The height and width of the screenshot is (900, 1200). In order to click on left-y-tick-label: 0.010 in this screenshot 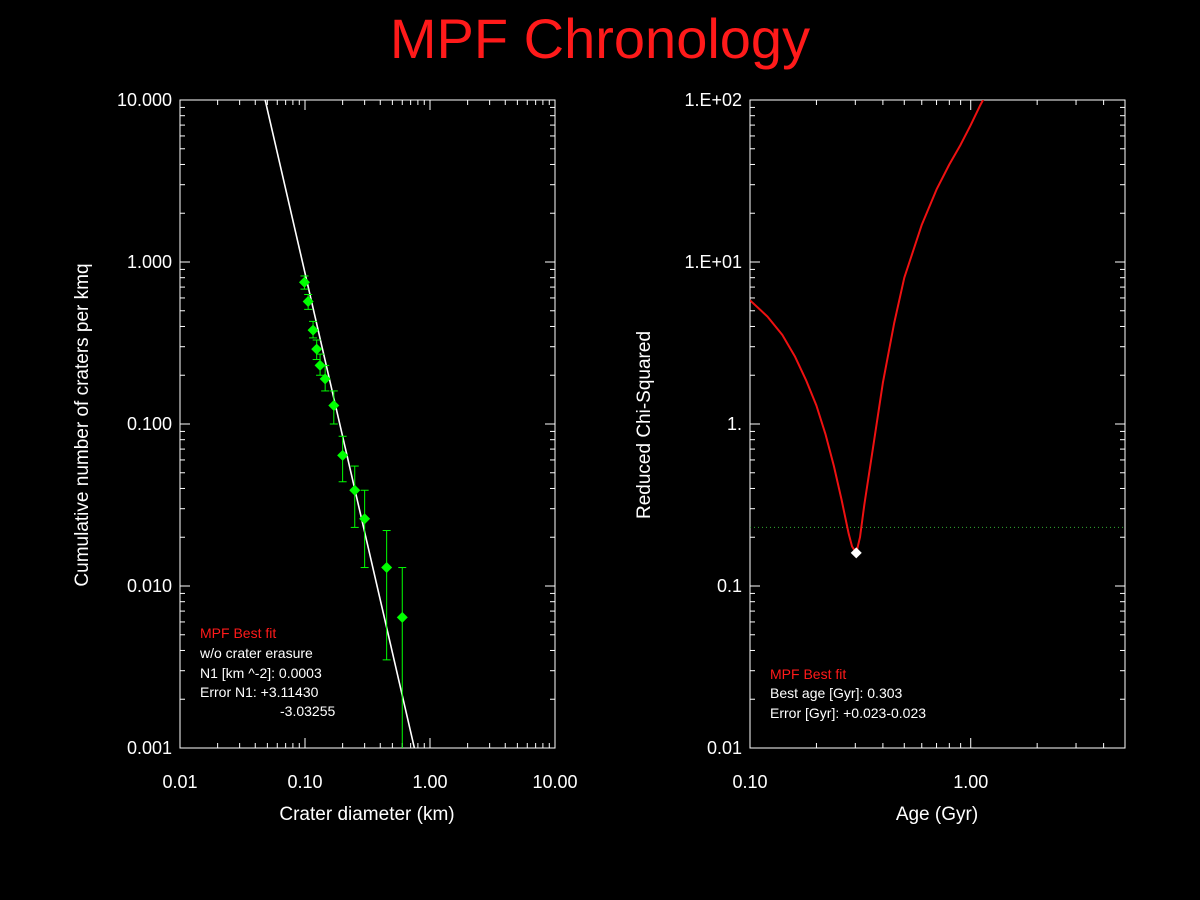, I will do `click(149, 586)`.